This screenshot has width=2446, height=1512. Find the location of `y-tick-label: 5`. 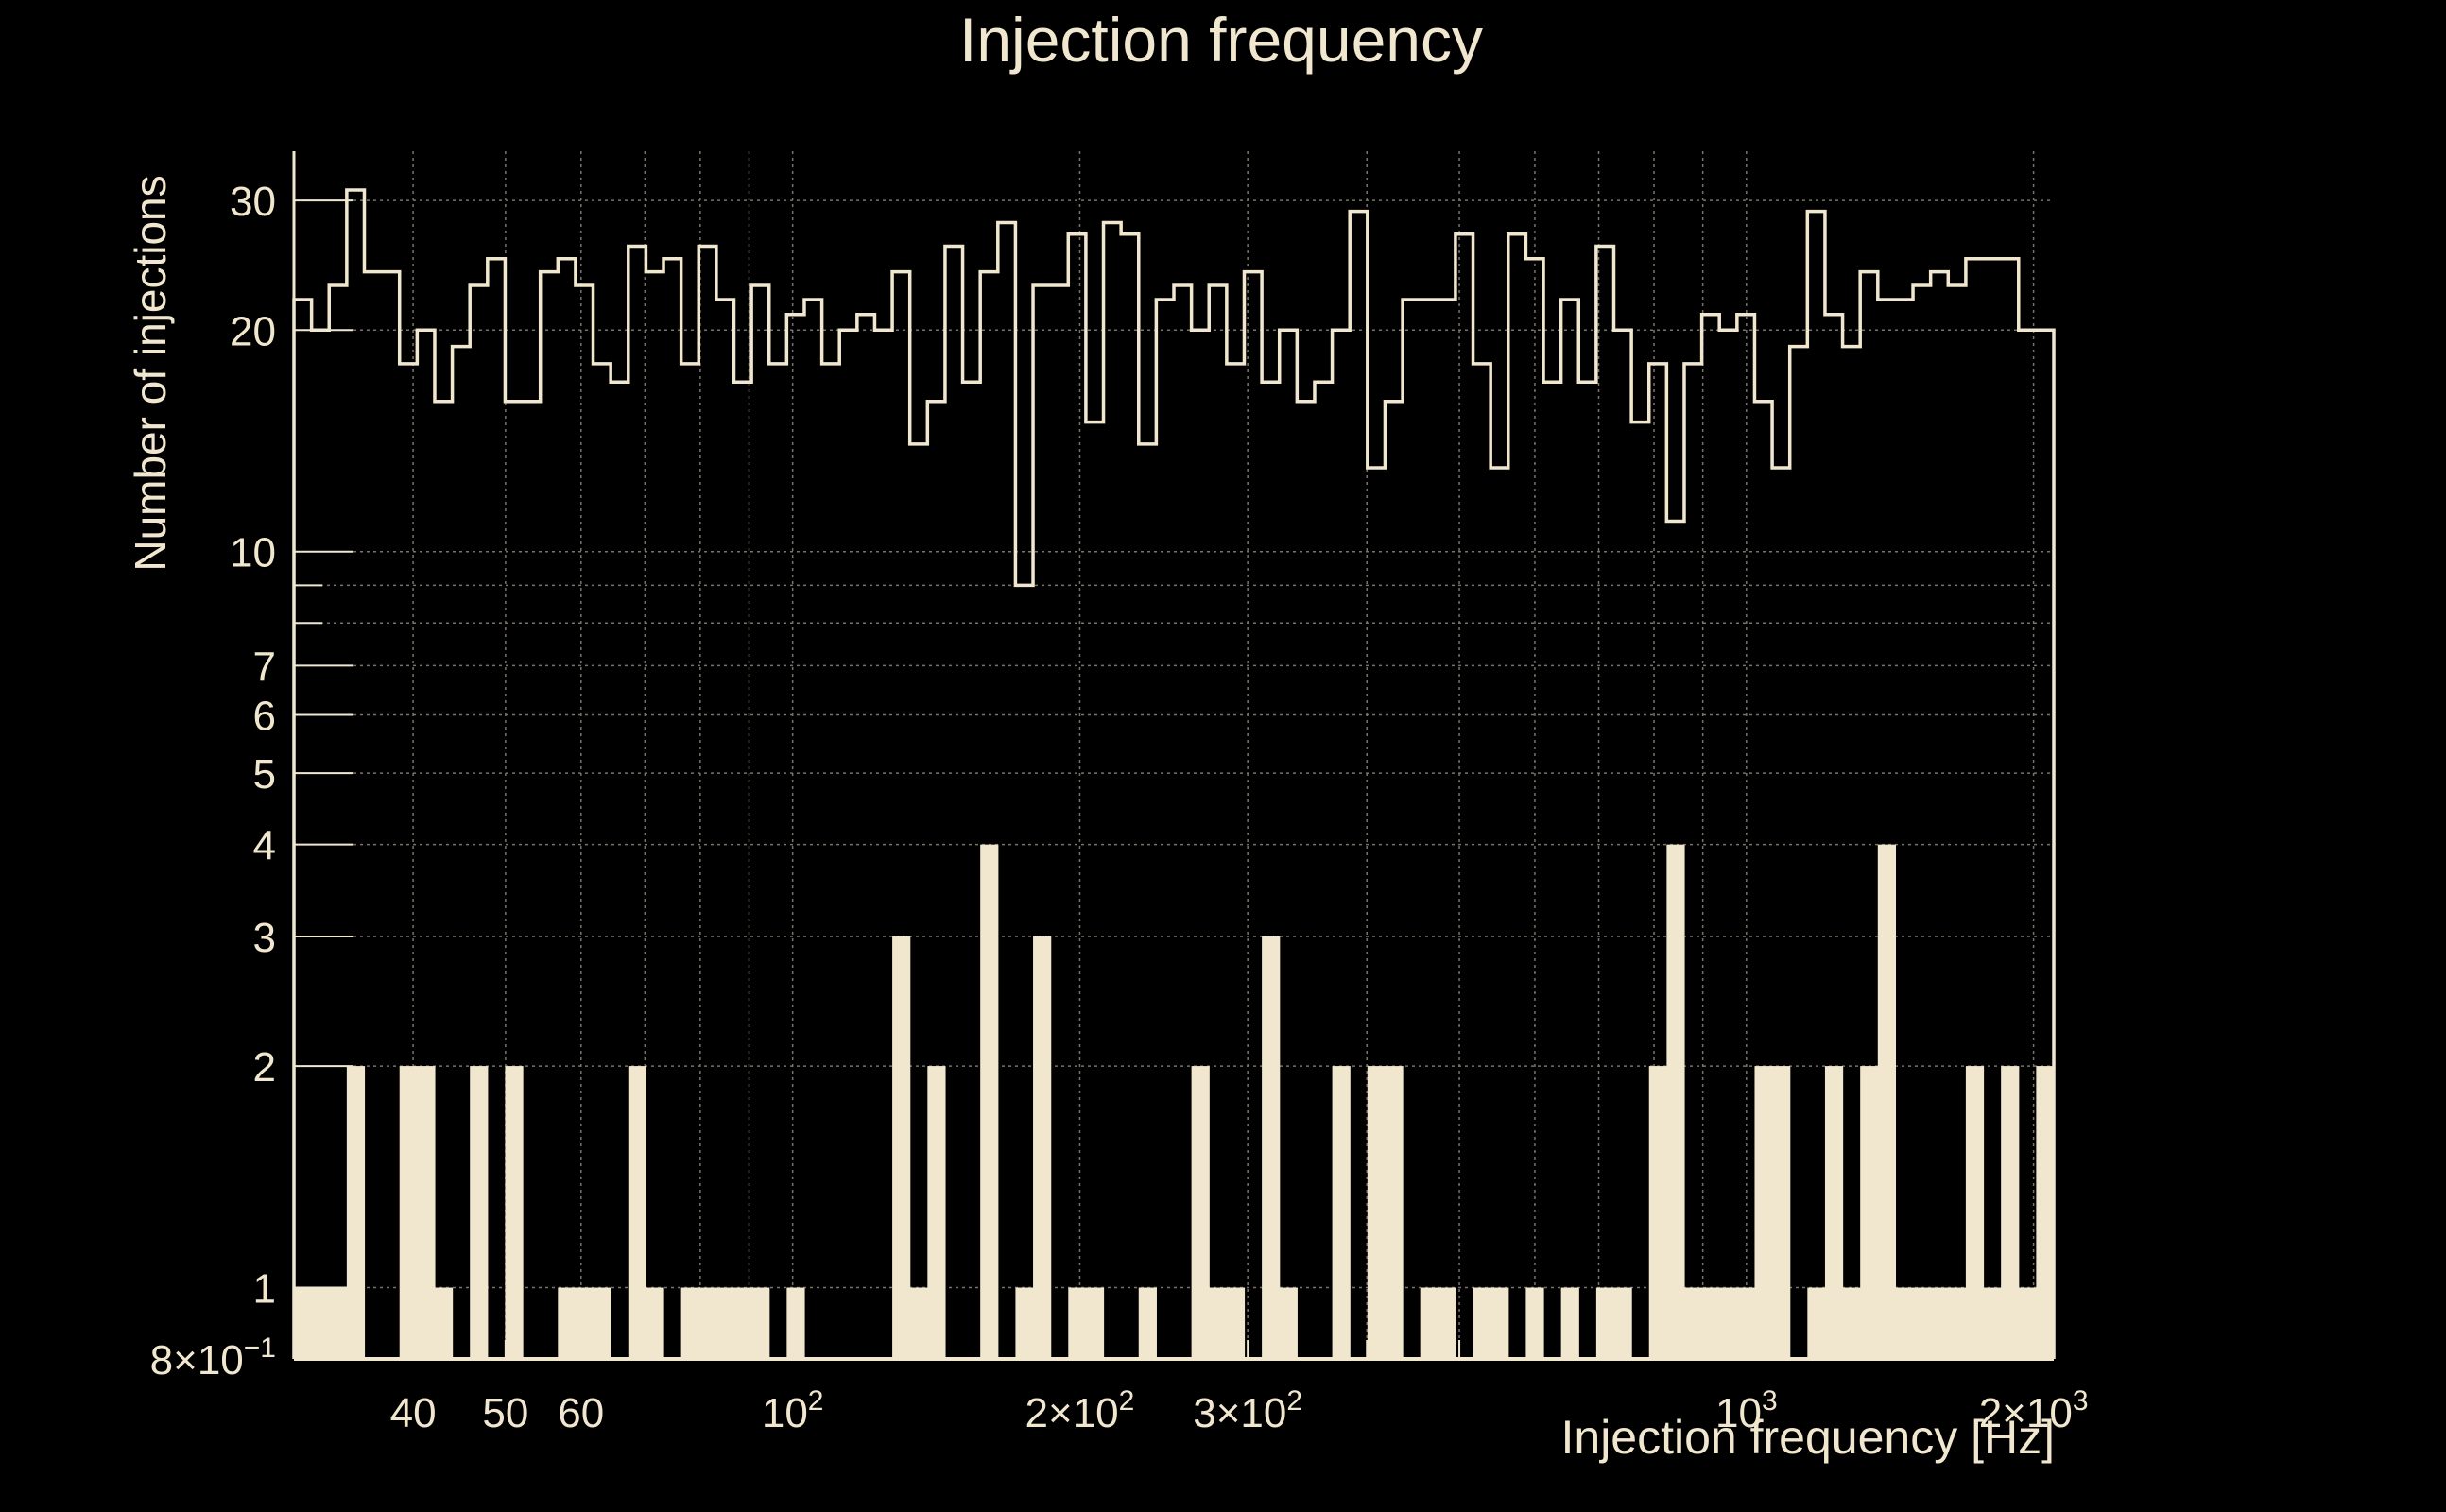

y-tick-label: 5 is located at coordinates (264, 774).